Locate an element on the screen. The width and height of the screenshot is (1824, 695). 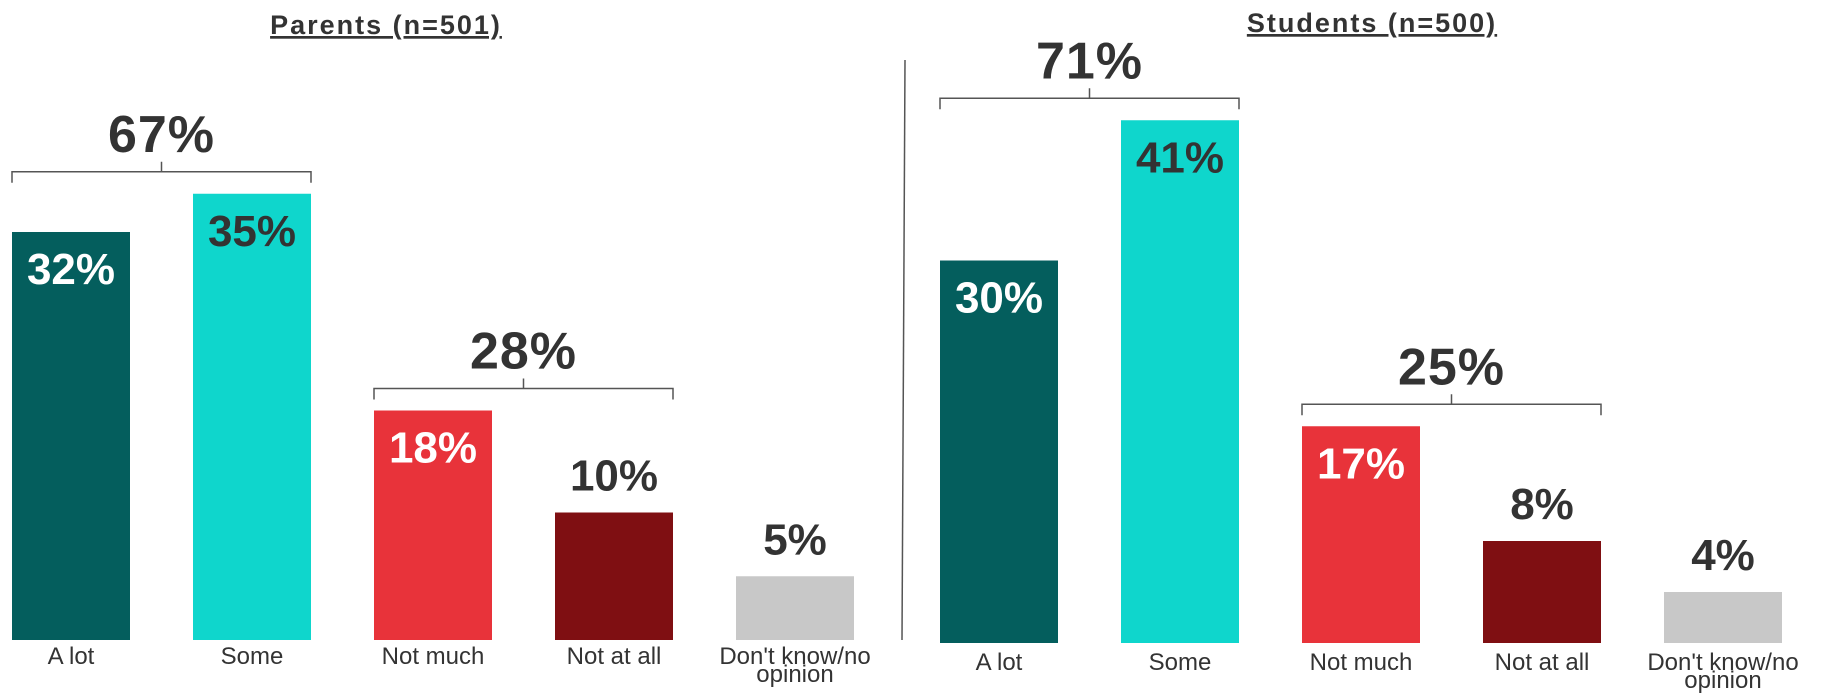
parents-group-total-1: 28% is located at coordinates (523, 352).